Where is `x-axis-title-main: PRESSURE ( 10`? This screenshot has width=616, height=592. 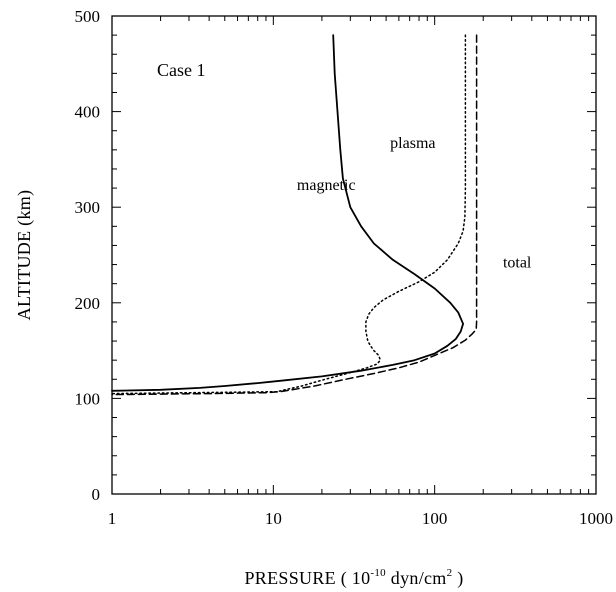
x-axis-title-main: PRESSURE ( 10 is located at coordinates (307, 578).